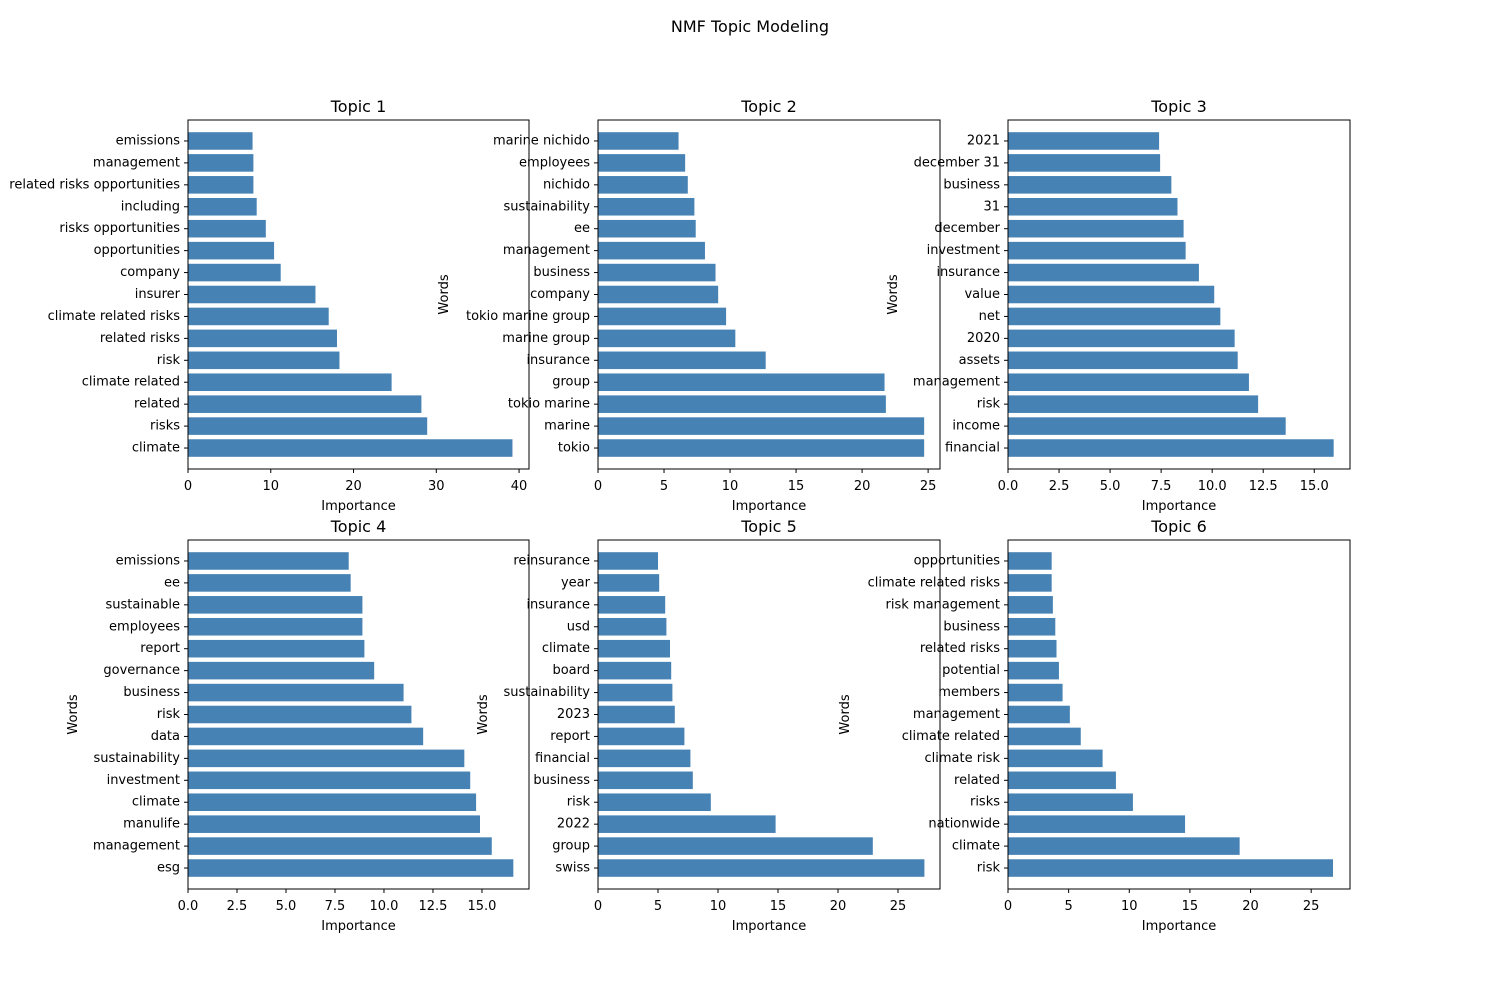 Image resolution: width=1500 pixels, height=1000 pixels. What do you see at coordinates (151, 824) in the screenshot?
I see `y-tick-label: manulife` at bounding box center [151, 824].